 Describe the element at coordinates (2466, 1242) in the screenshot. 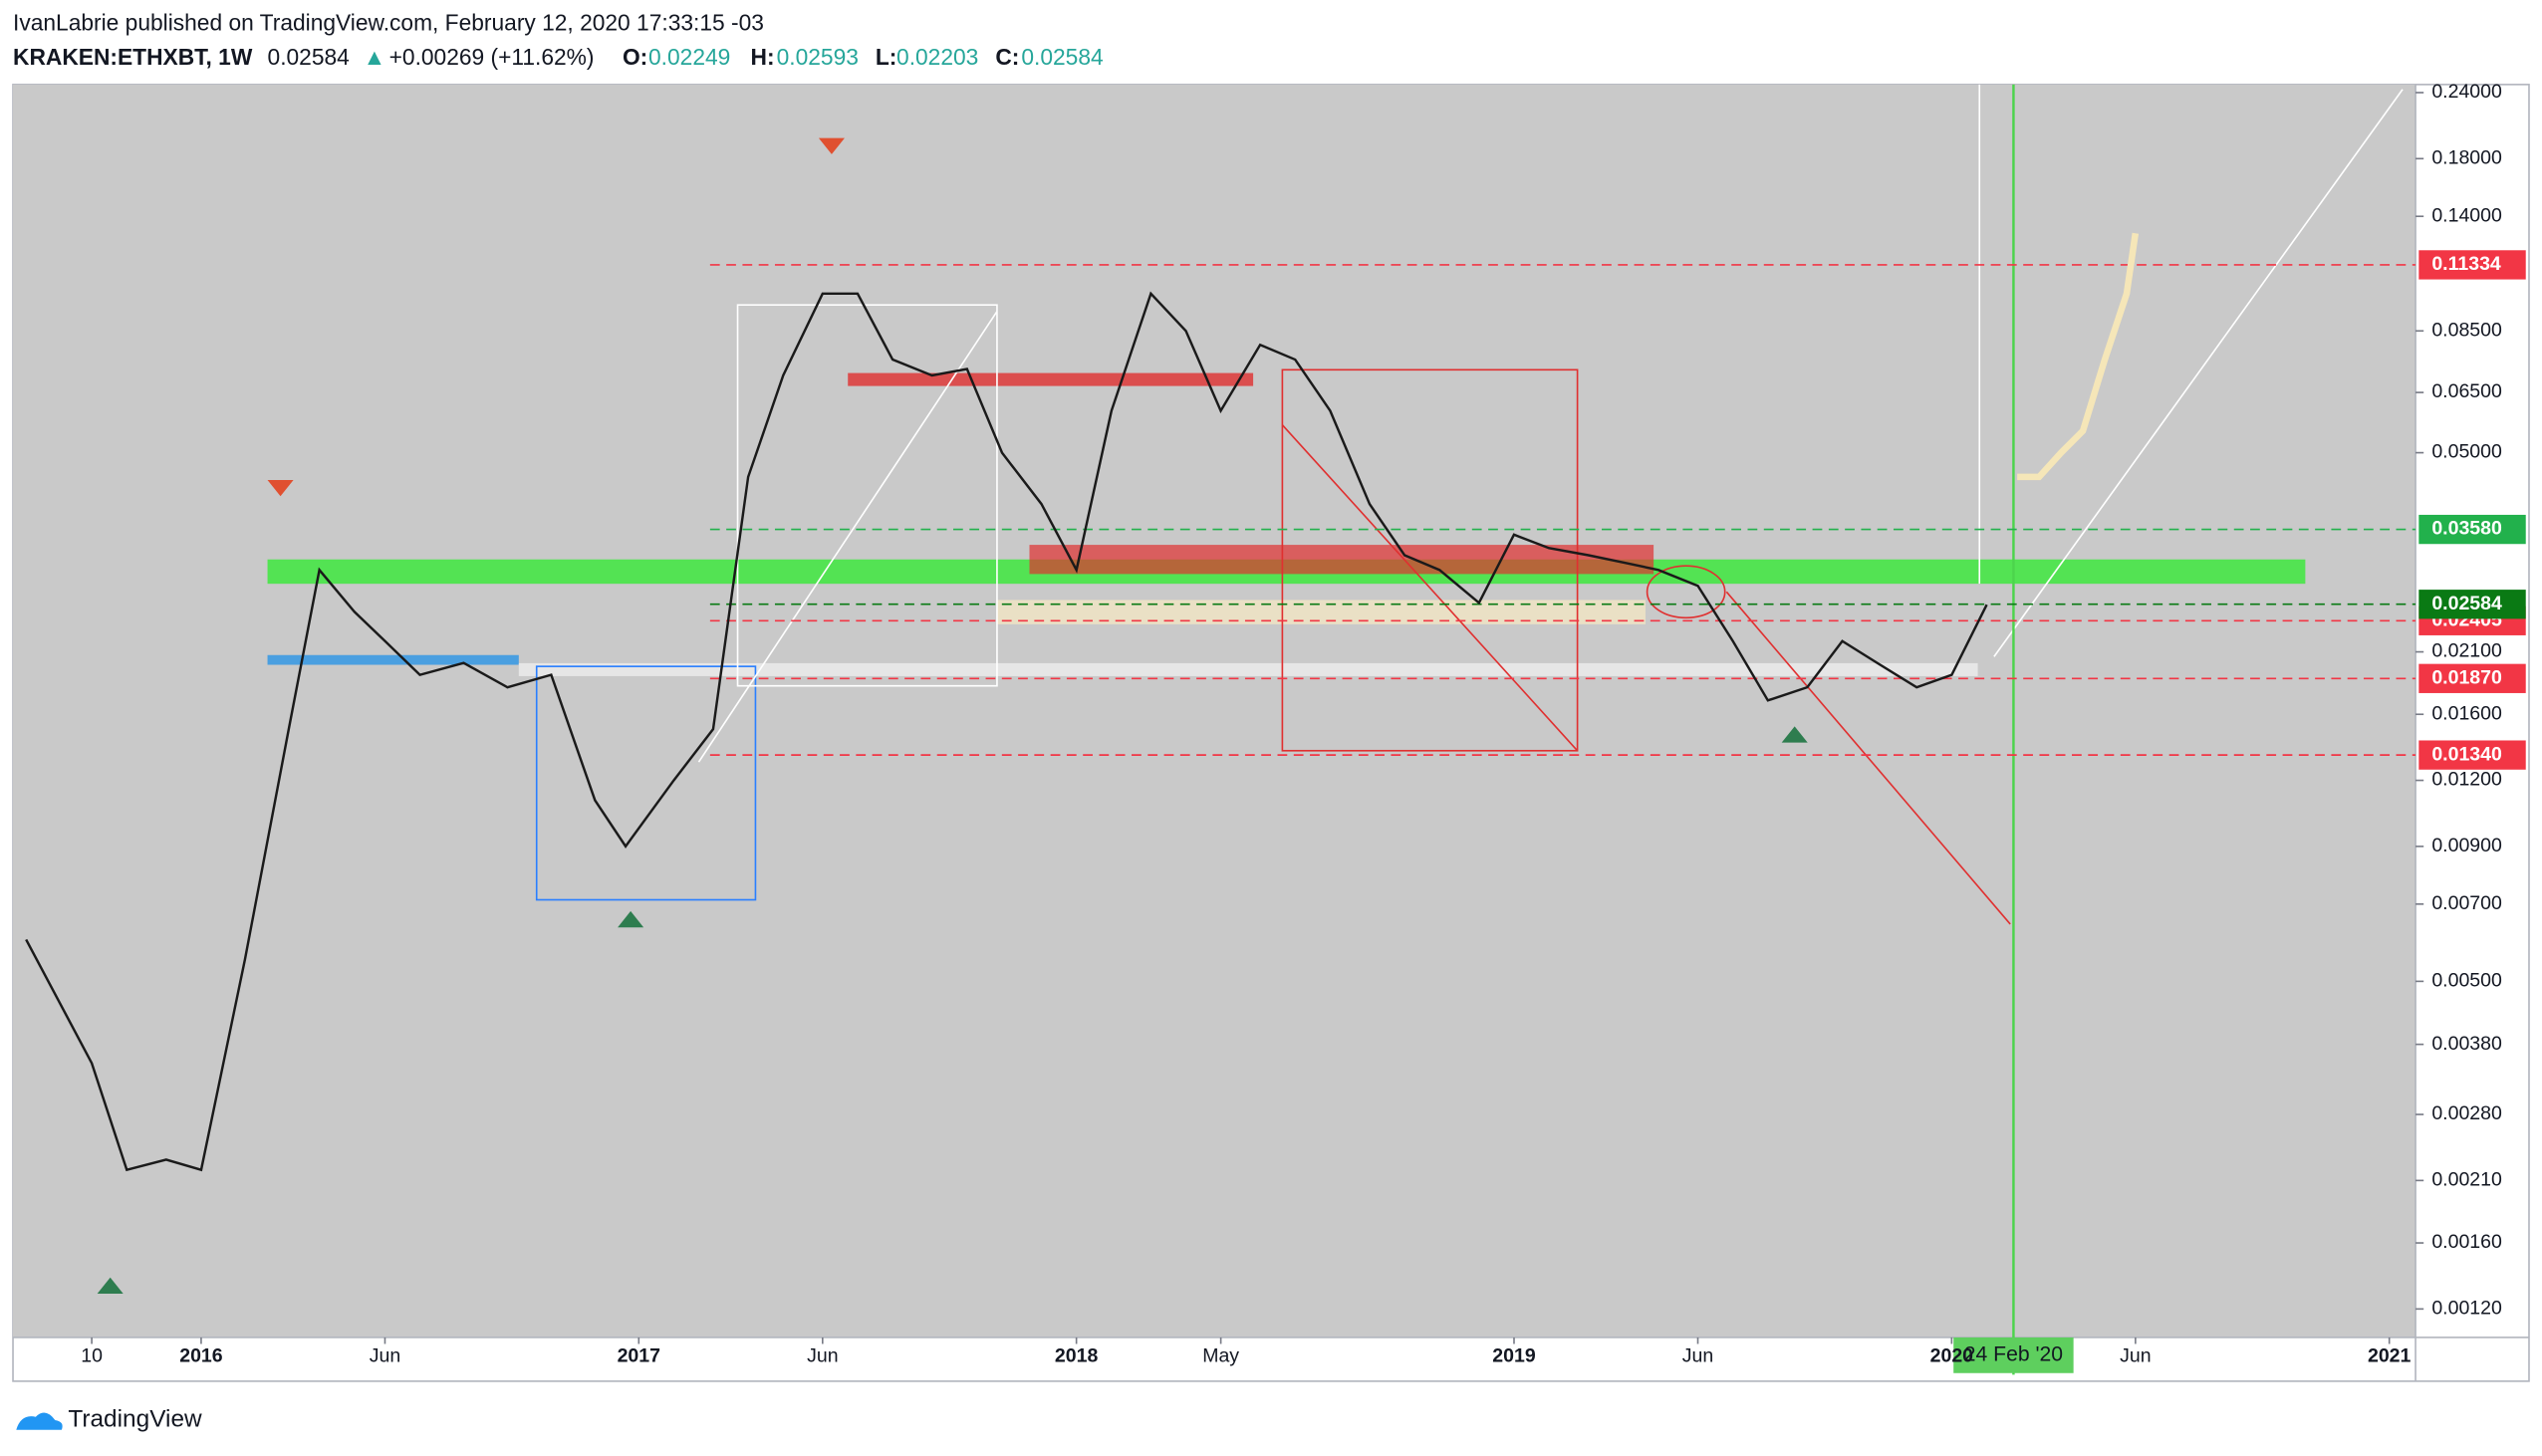

I see `y-tick-label: 0.00160` at that location.